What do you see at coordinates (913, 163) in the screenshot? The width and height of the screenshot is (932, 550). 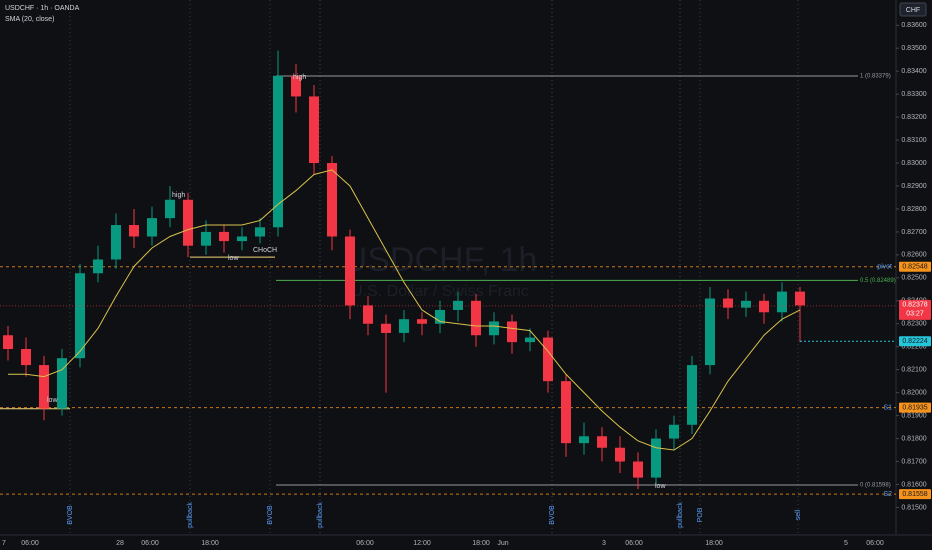 I see `y-tick-label: 0.83000` at bounding box center [913, 163].